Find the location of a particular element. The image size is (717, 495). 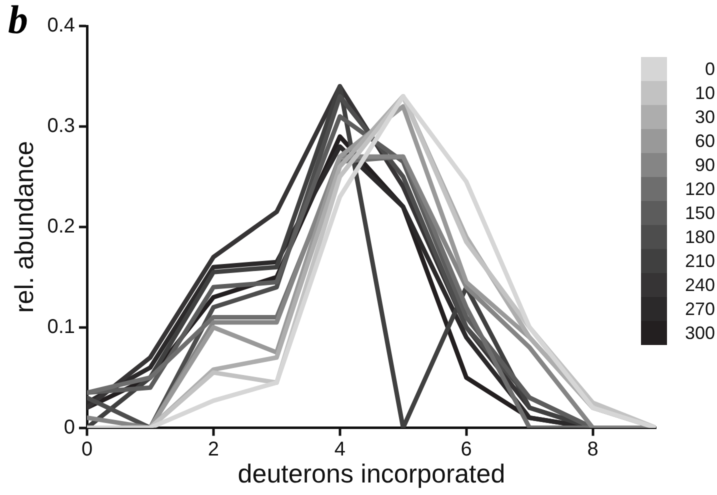

y-tick-label: 0.1 is located at coordinates (61, 327).